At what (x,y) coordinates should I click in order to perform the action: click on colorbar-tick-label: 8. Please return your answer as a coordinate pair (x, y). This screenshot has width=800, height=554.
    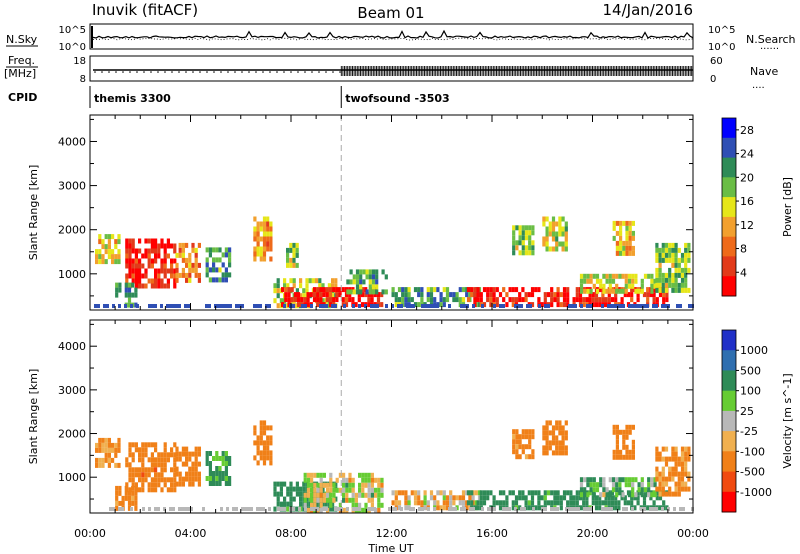
    Looking at the image, I should click on (743, 249).